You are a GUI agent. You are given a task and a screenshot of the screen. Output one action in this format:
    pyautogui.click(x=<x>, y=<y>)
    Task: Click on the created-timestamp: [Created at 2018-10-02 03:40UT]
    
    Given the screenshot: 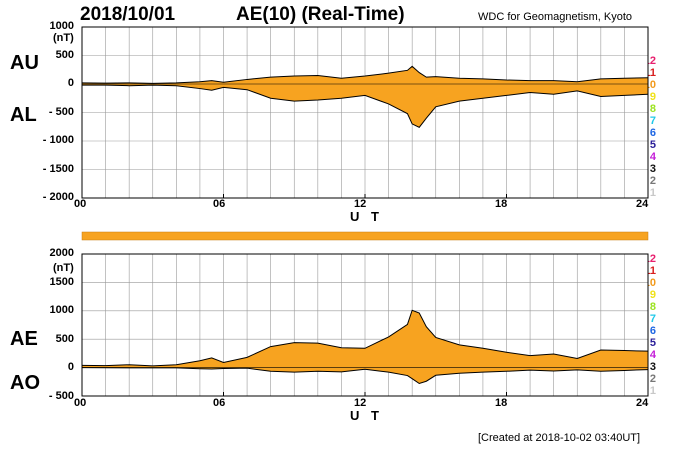 What is the action you would take?
    pyautogui.click(x=559, y=438)
    